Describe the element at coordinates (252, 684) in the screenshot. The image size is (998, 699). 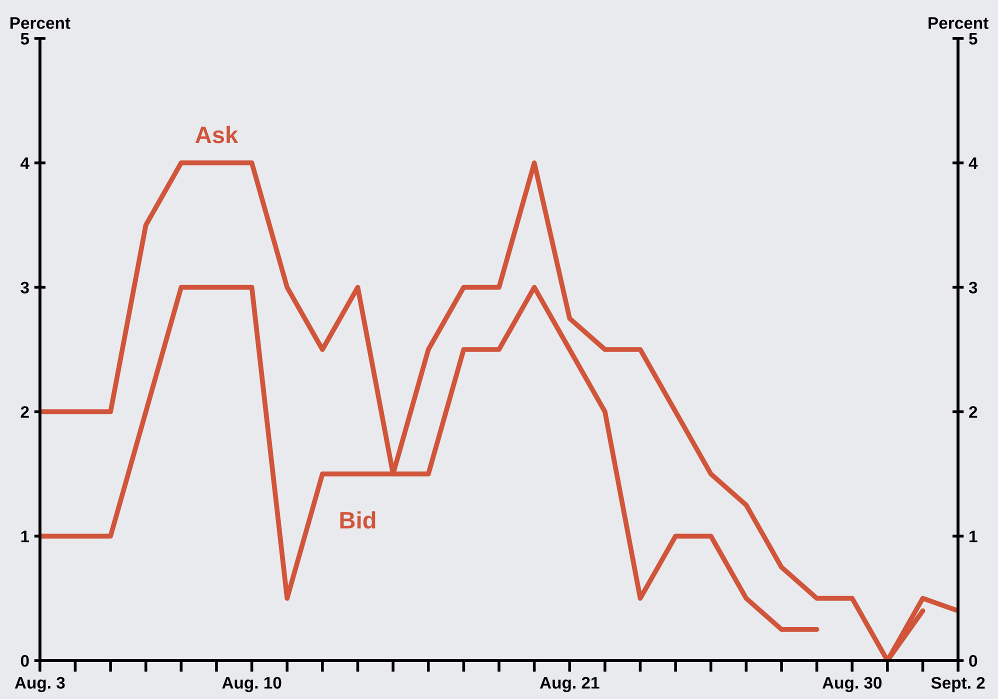
I see `x-tick-label: Aug. 10` at that location.